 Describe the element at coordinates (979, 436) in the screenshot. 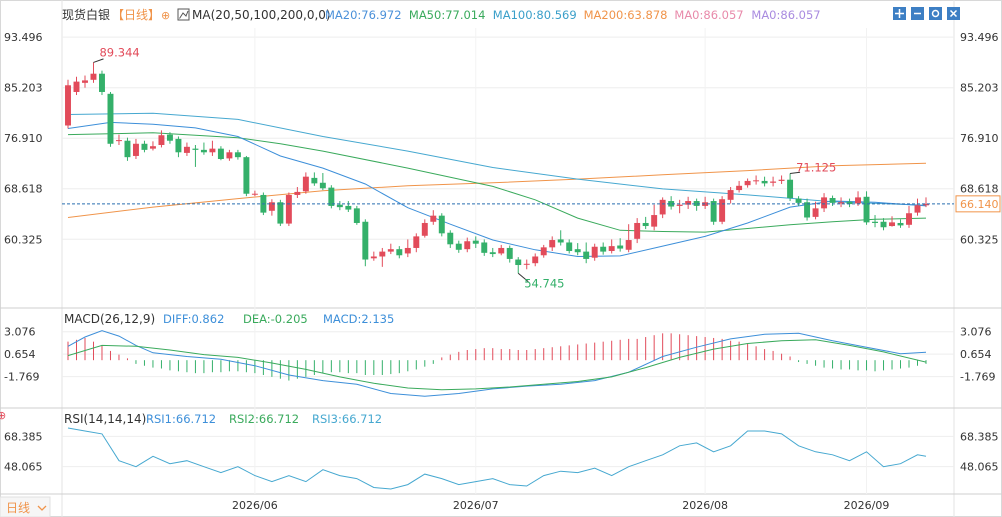

I see `rsi-y-tick-right: 68.385` at that location.